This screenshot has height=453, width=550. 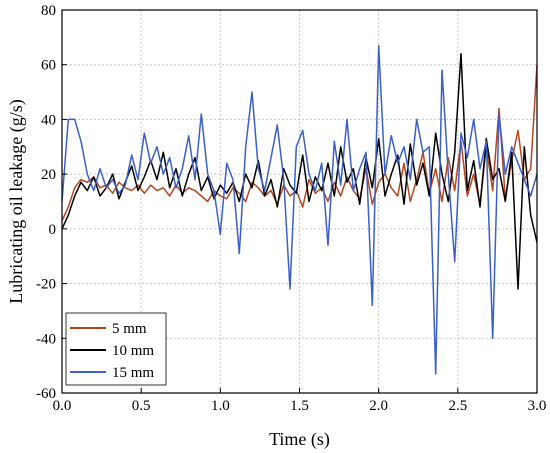 What do you see at coordinates (299, 439) in the screenshot?
I see `x-axis-label: Time (s)` at bounding box center [299, 439].